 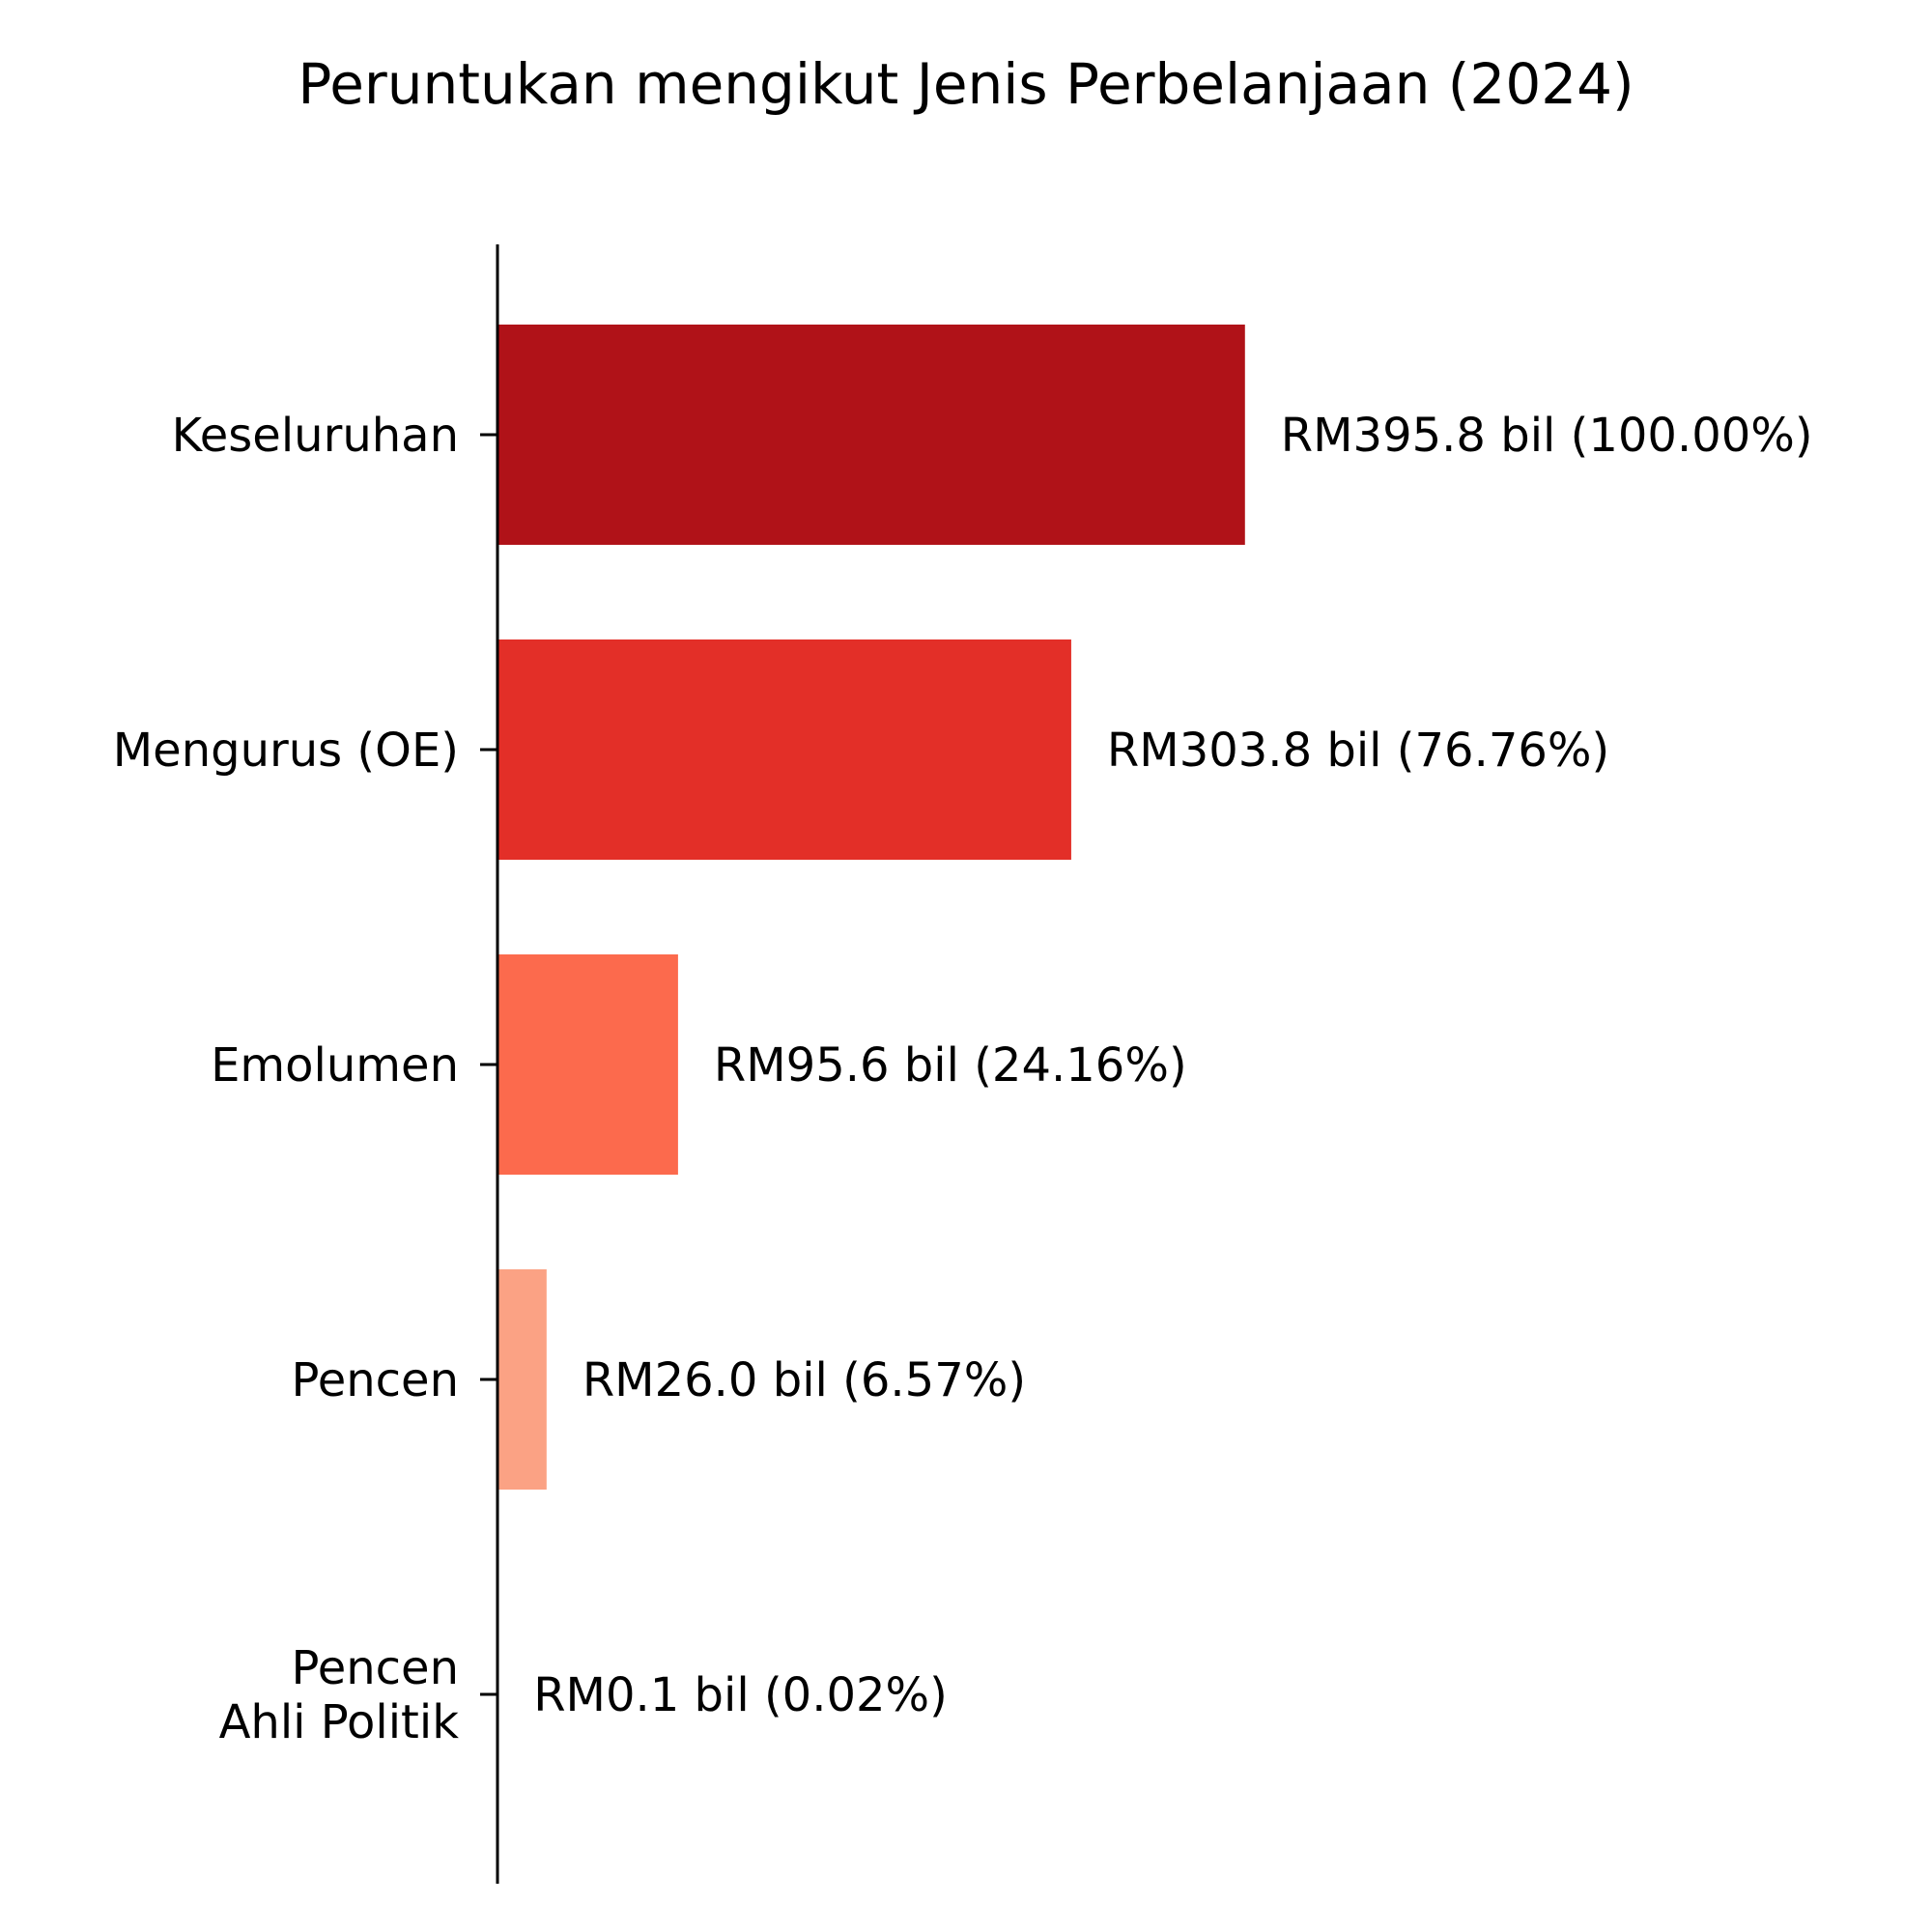 I want to click on data-label-0: RM395.8 bil (100.00%), so click(x=1547, y=436).